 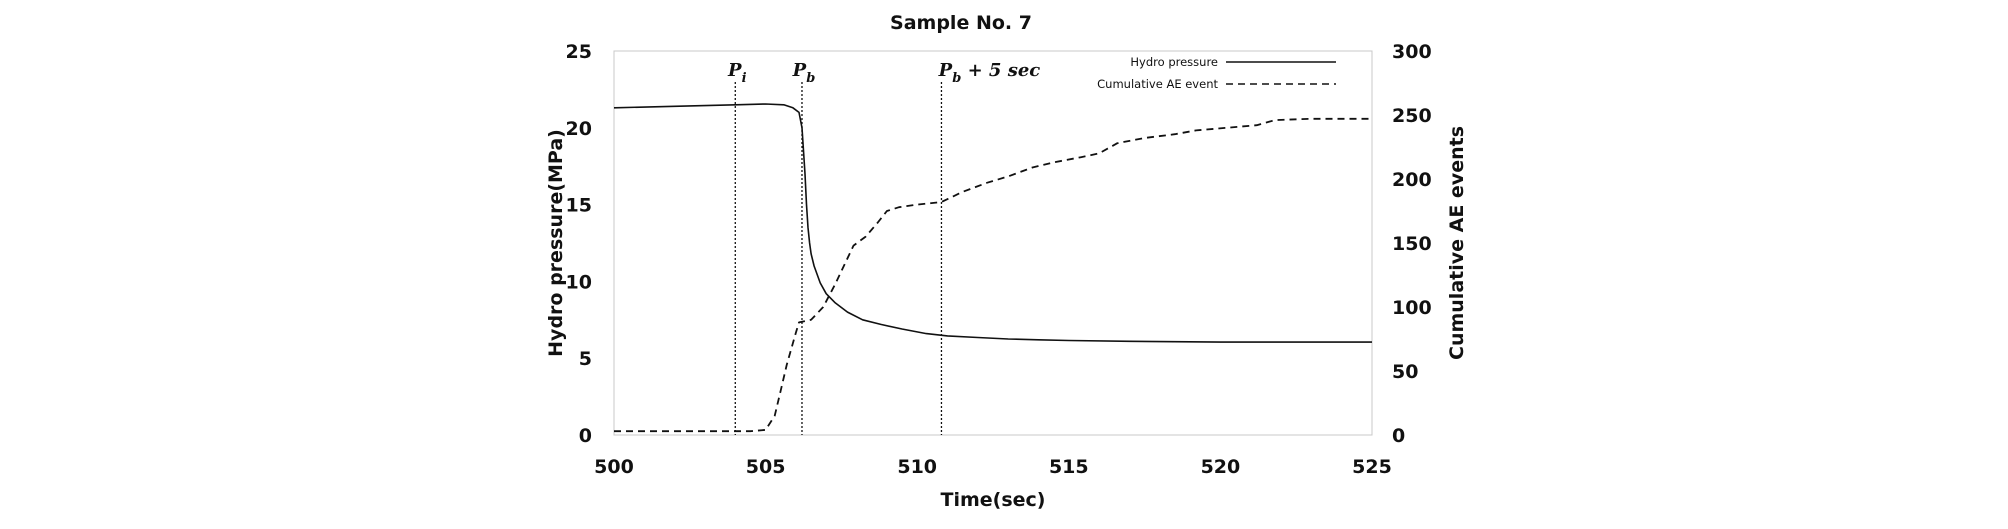 I want to click on marker-label: Pi, so click(x=737, y=73).